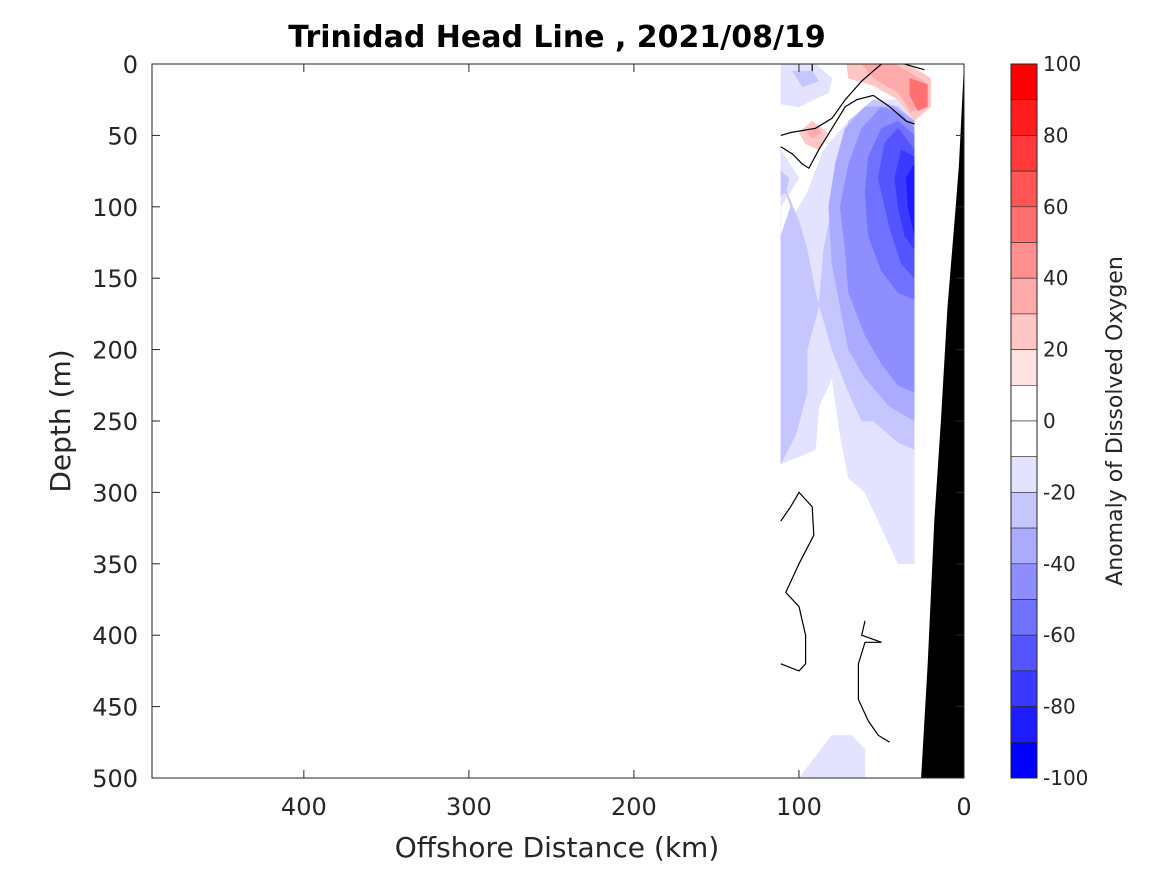 Image resolution: width=1167 pixels, height=875 pixels. Describe the element at coordinates (893, 88) in the screenshot. I see `contour-region-surface-positive-mid-overlay` at that location.